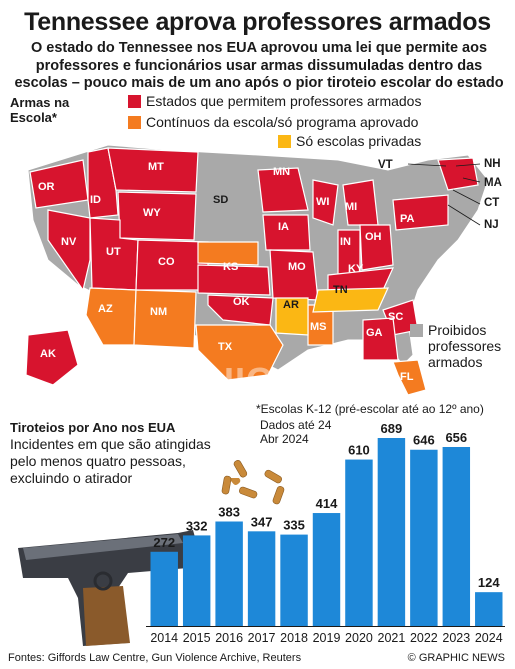  What do you see at coordinates (284, 101) in the screenshot?
I see `legend-label: Estados que permitem professores armados` at bounding box center [284, 101].